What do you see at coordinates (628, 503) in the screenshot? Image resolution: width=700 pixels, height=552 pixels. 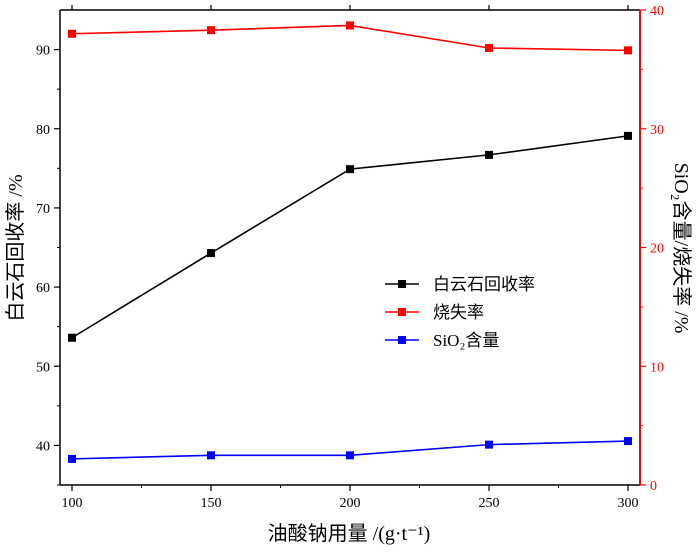 I see `x-tick-label: 300` at bounding box center [628, 503].